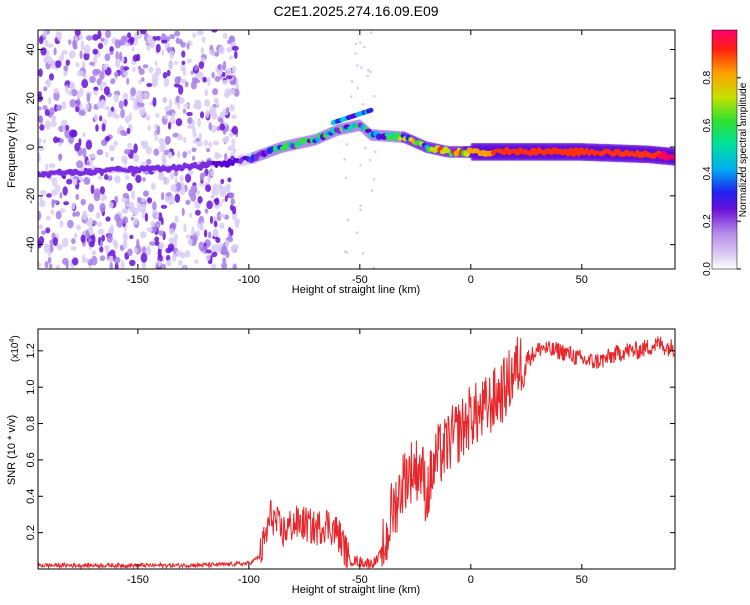  What do you see at coordinates (12, 450) in the screenshot?
I see `snr-y-label: SNR (10 * v/v)` at bounding box center [12, 450].